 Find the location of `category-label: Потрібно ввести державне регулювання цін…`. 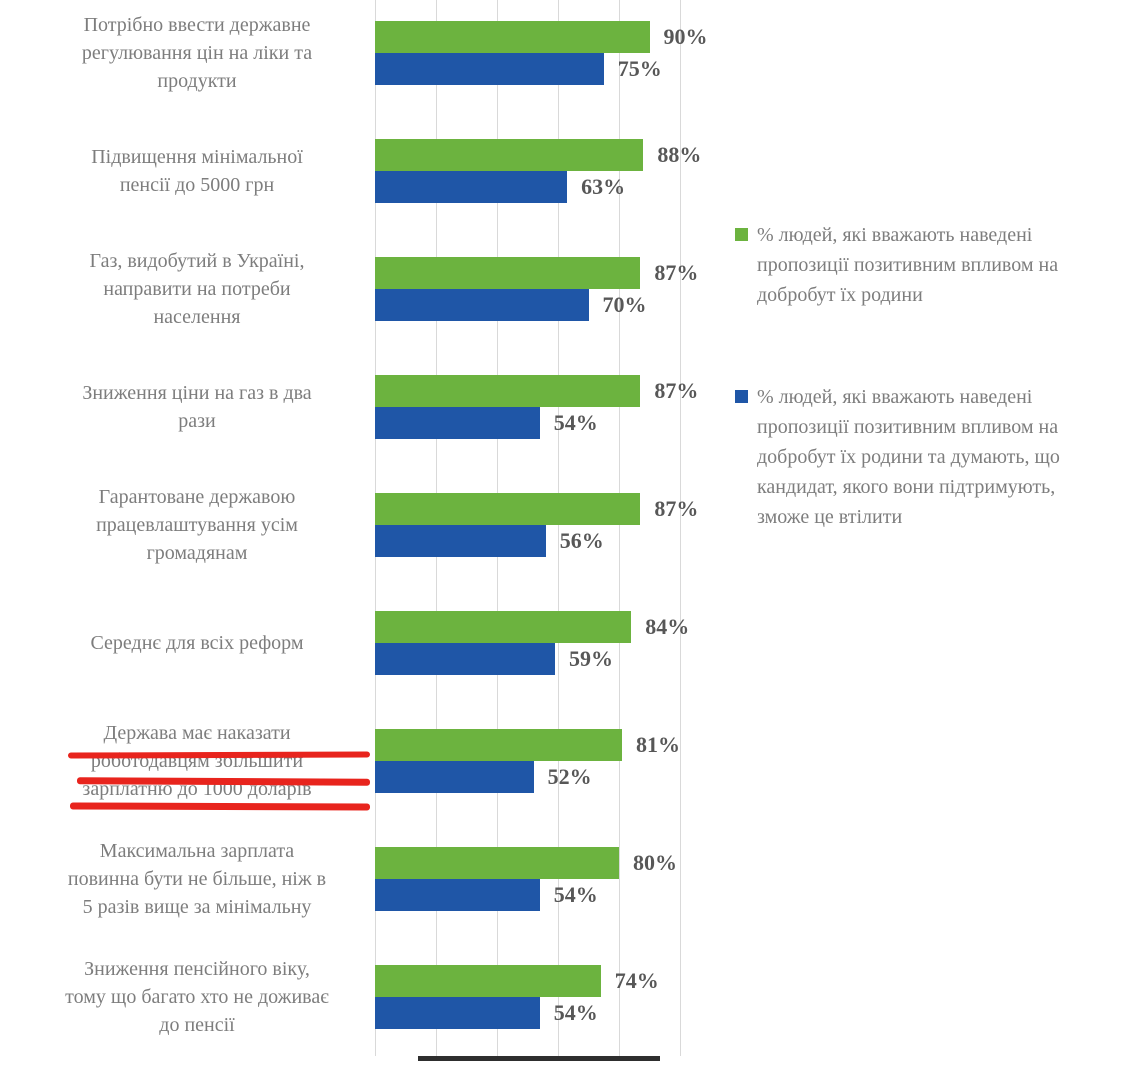

category-label: Потрібно ввести державне регулювання цін… is located at coordinates (197, 53).